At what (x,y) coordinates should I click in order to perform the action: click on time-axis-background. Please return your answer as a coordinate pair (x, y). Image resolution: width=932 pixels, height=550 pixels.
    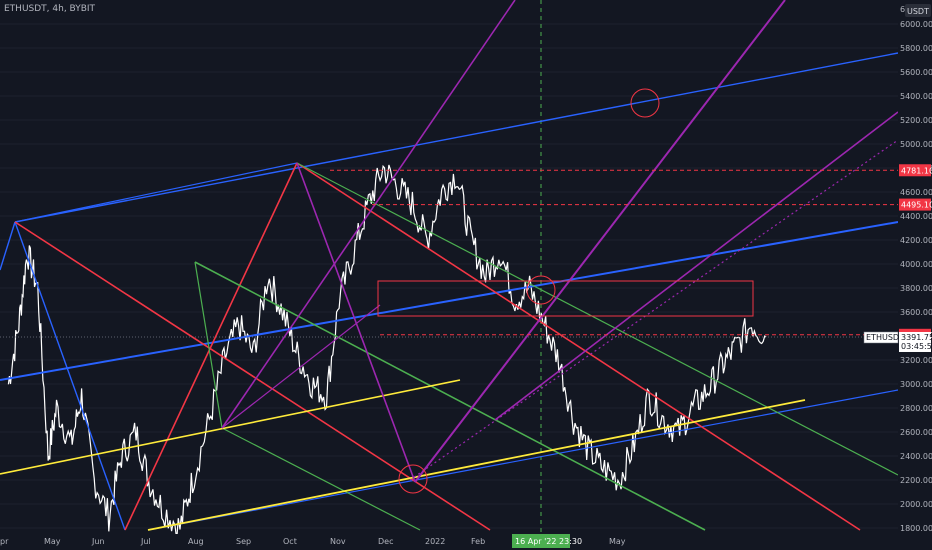
    Looking at the image, I should click on (466, 542).